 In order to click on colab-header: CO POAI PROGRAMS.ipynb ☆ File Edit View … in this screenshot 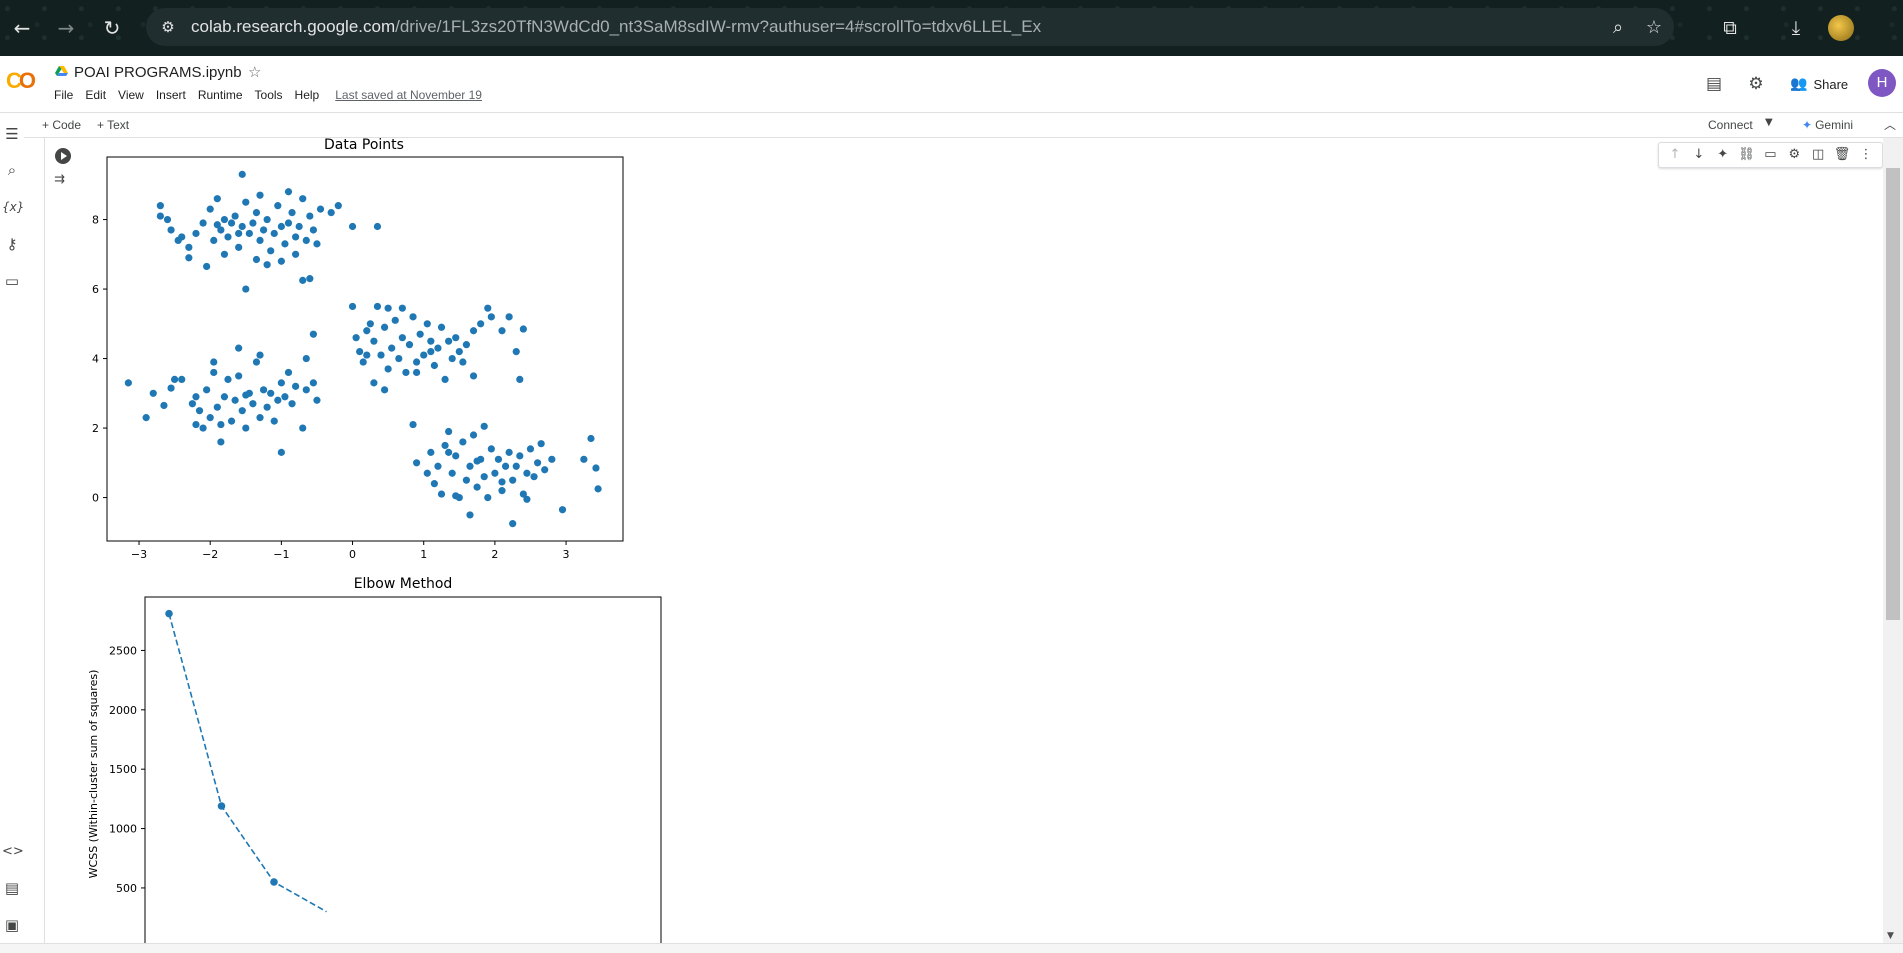, I will do `click(951, 84)`.